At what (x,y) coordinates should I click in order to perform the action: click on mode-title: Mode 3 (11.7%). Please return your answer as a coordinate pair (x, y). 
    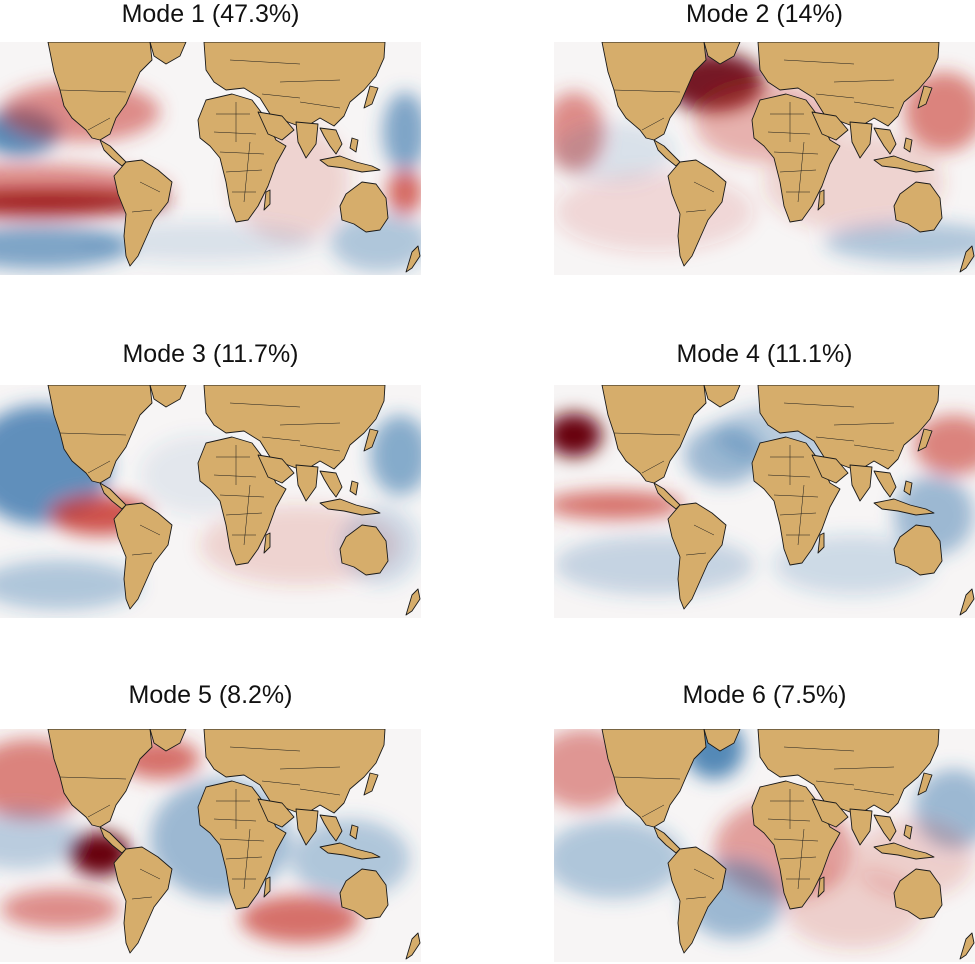
    Looking at the image, I should click on (210, 354).